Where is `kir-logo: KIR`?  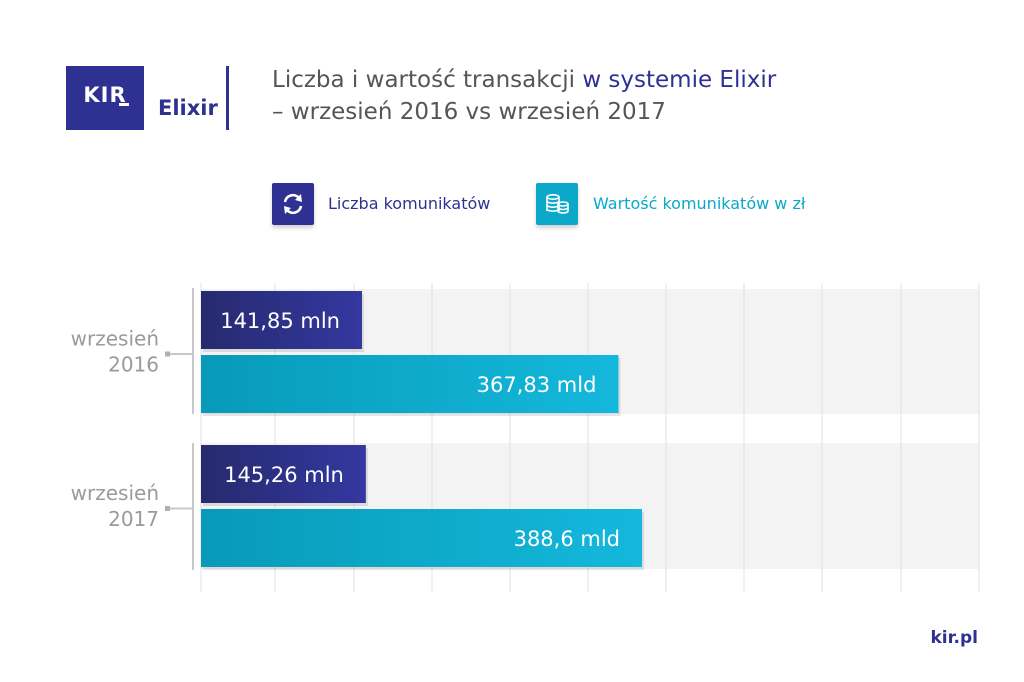
kir-logo: KIR is located at coordinates (105, 98).